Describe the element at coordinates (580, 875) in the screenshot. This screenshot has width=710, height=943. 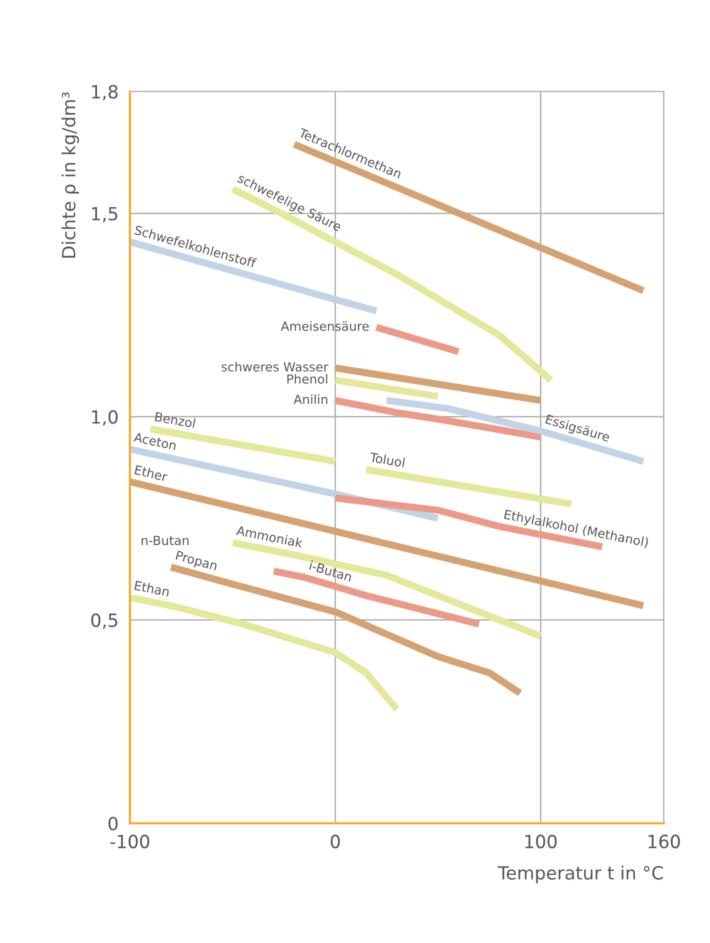
I see `x-axis-title: Temperatur t in °C` at that location.